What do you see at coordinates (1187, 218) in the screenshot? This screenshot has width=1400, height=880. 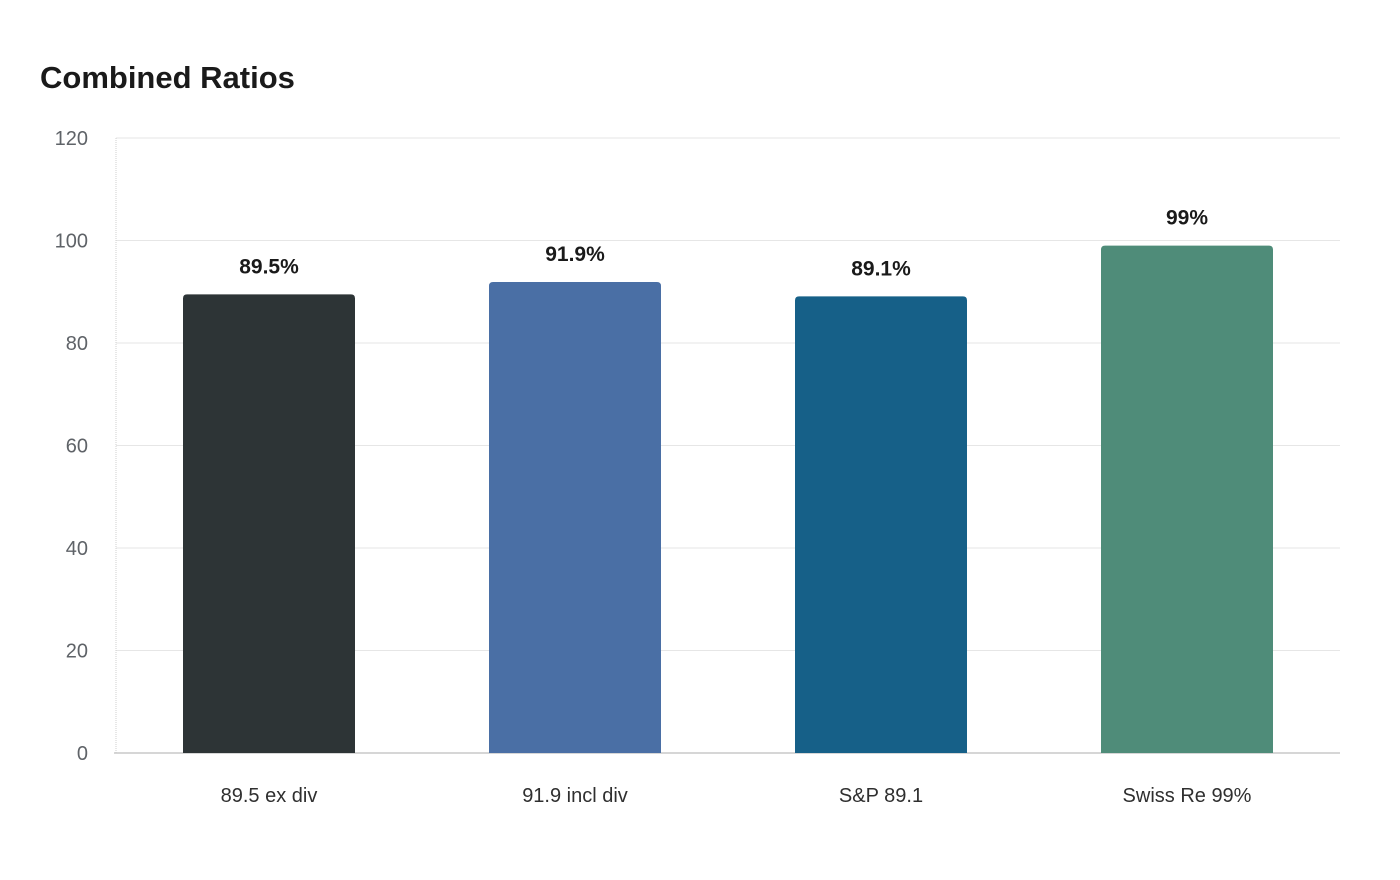 I see `bar-value-label: 99%` at bounding box center [1187, 218].